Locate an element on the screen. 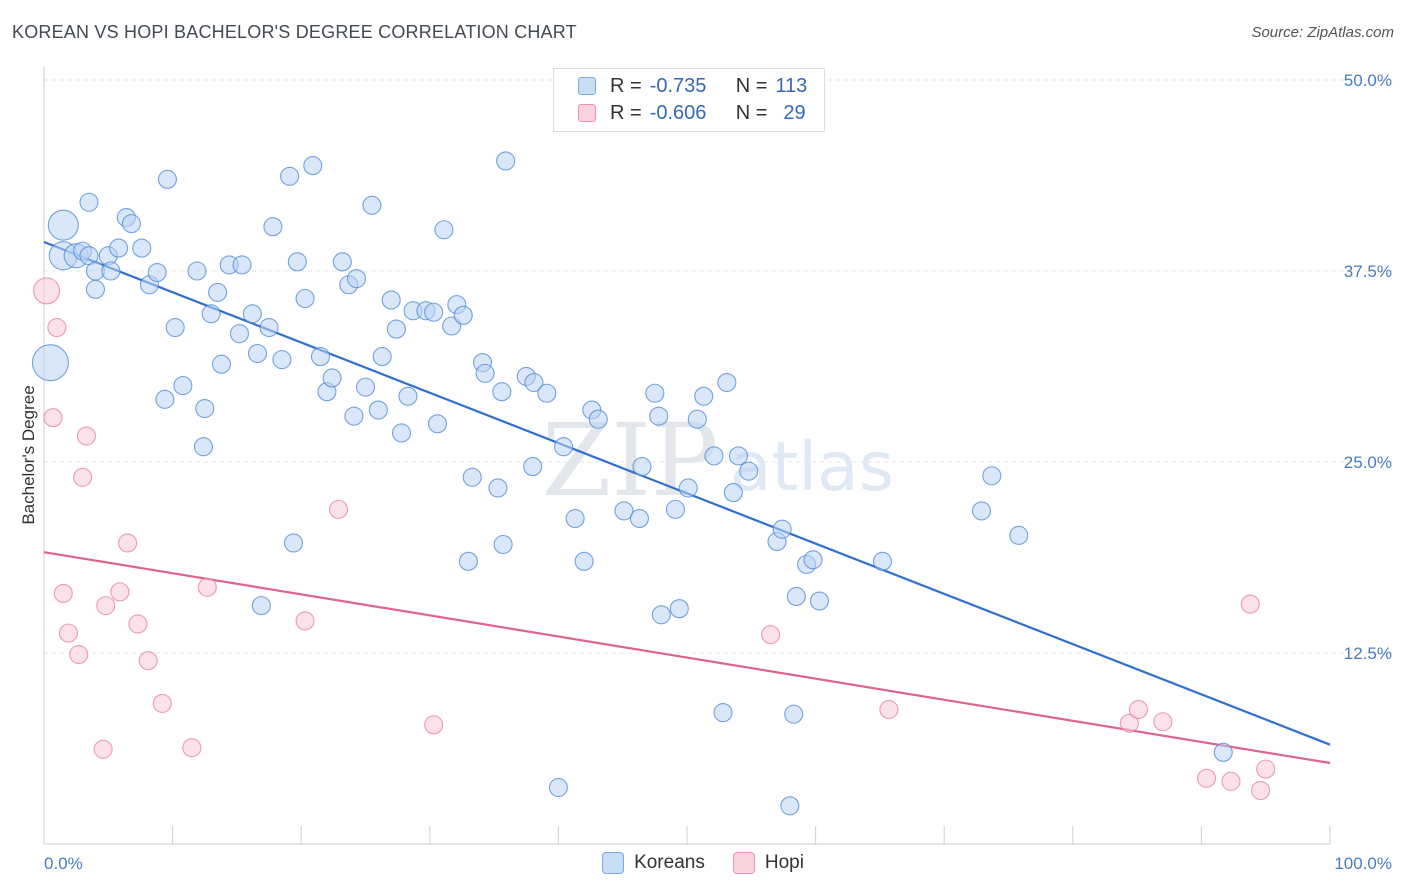 The image size is (1406, 892). legend-row-koreans: R = -0.735 N = 113 is located at coordinates (692, 86).